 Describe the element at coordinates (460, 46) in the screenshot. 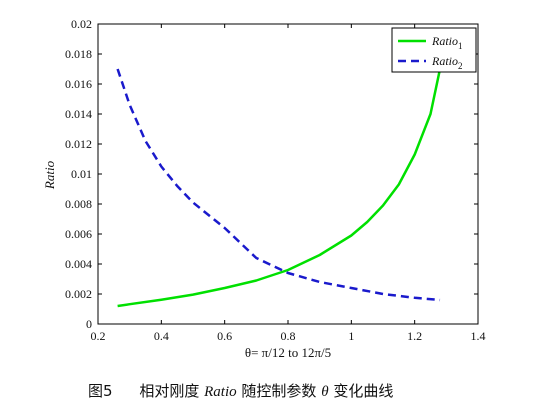

I see `legend-label-sub: 1` at that location.